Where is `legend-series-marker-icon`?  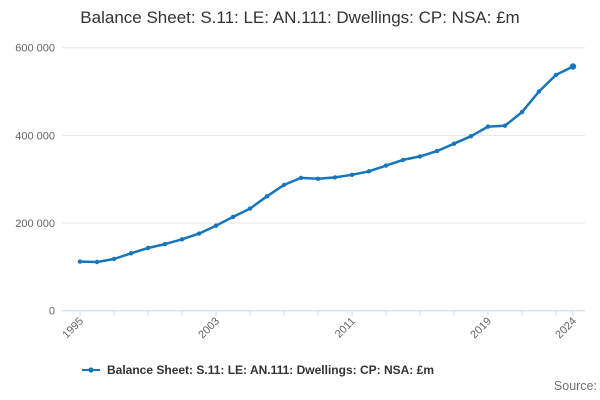 legend-series-marker-icon is located at coordinates (91, 370).